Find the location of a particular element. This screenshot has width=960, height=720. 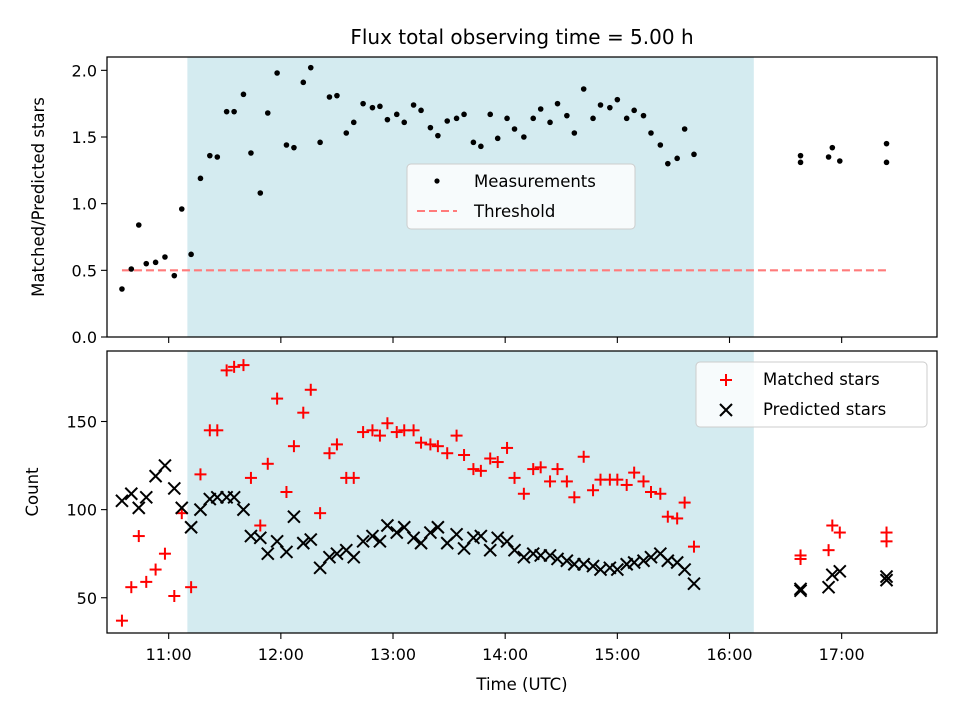

legend-measurements-marker is located at coordinates (437, 181).